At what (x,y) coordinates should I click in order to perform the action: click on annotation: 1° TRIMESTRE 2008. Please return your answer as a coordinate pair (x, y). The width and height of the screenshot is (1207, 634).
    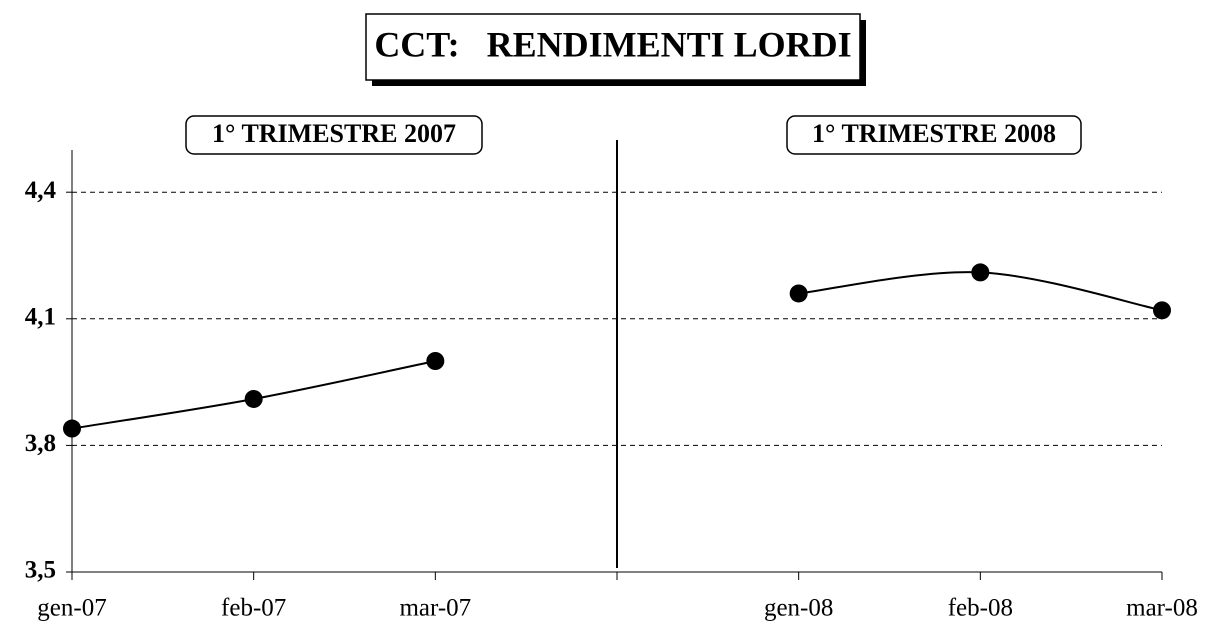
    Looking at the image, I should click on (934, 133).